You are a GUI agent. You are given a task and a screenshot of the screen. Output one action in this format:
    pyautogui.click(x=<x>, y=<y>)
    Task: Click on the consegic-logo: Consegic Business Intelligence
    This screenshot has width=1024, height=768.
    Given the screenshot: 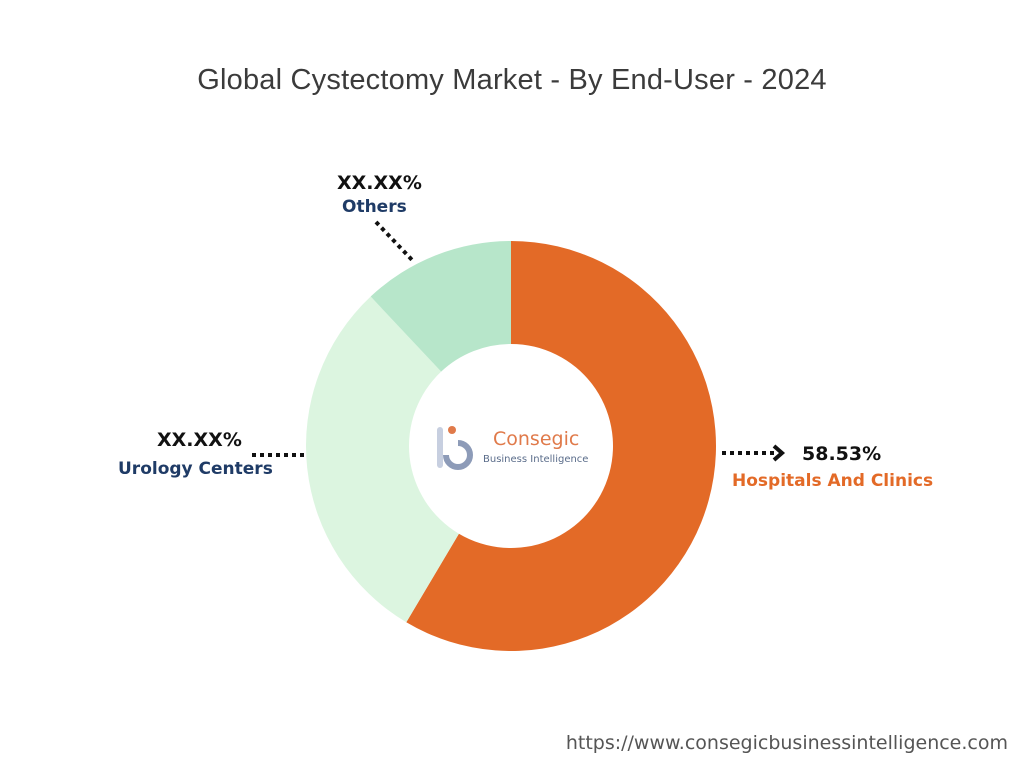 What is the action you would take?
    pyautogui.click(x=512, y=448)
    